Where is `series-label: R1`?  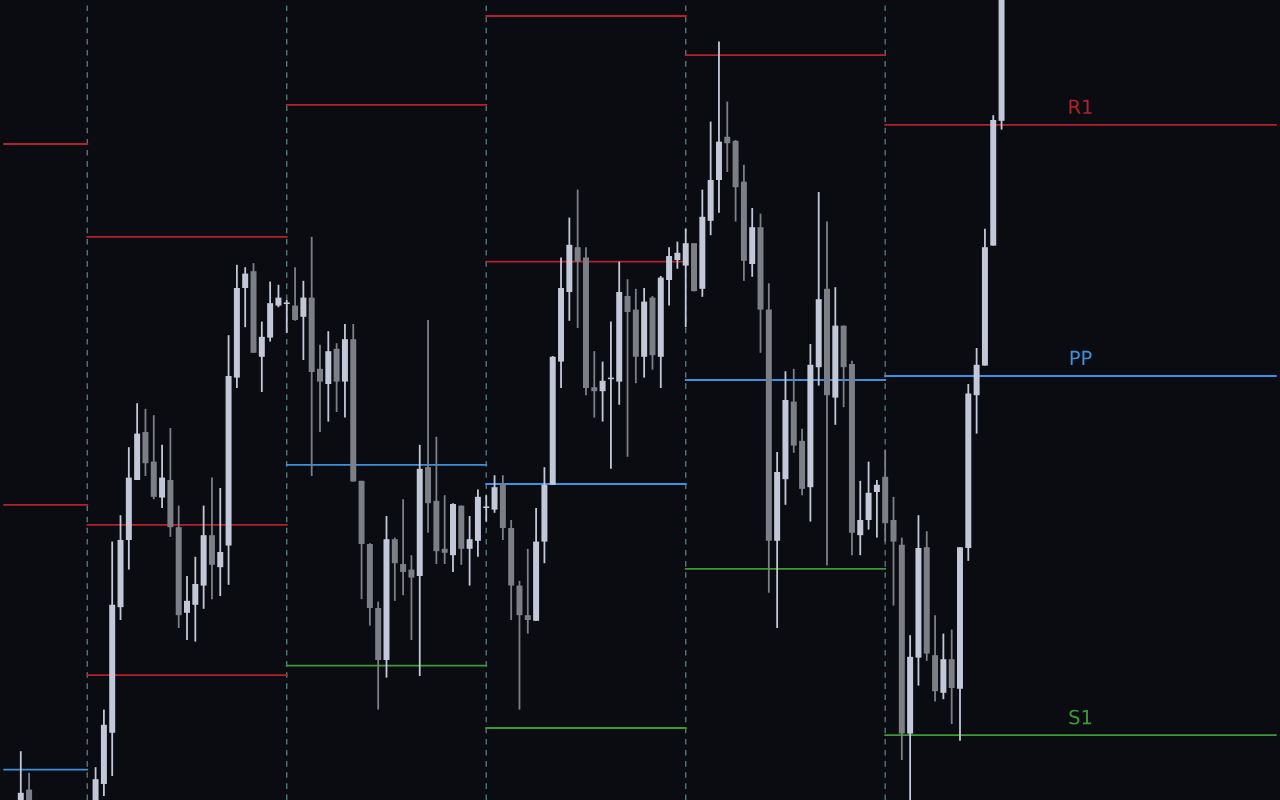
series-label: R1 is located at coordinates (1080, 106).